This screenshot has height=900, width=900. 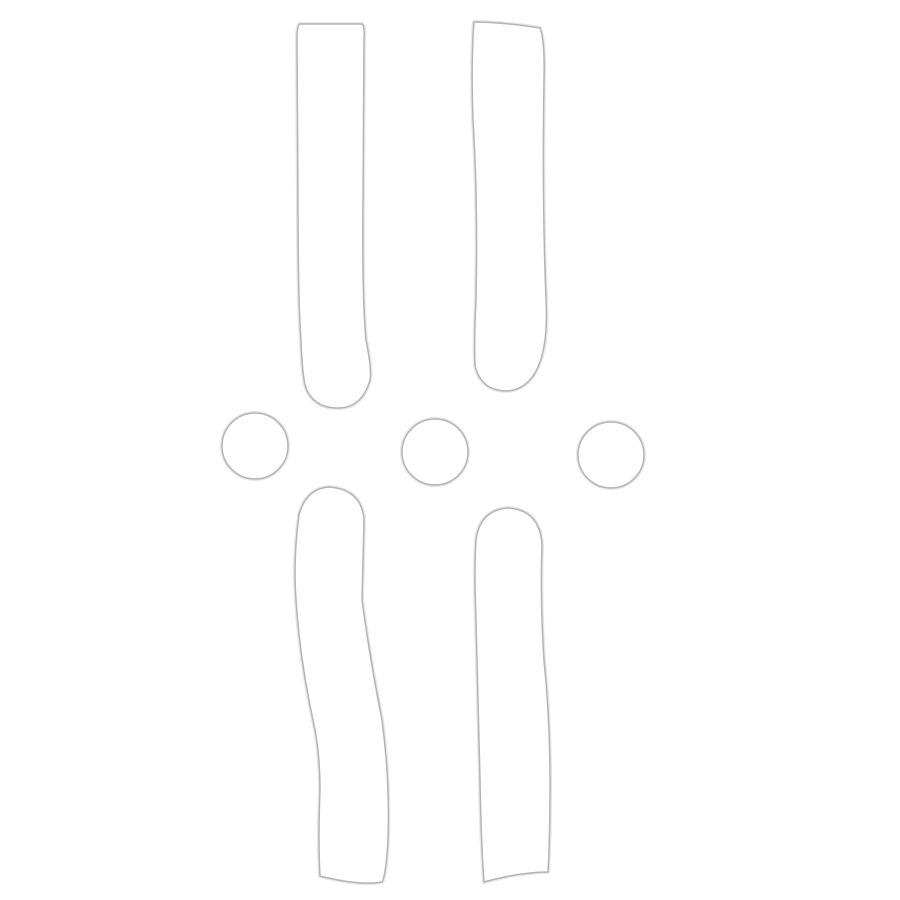 I want to click on strip-bottom-right, so click(x=512, y=695).